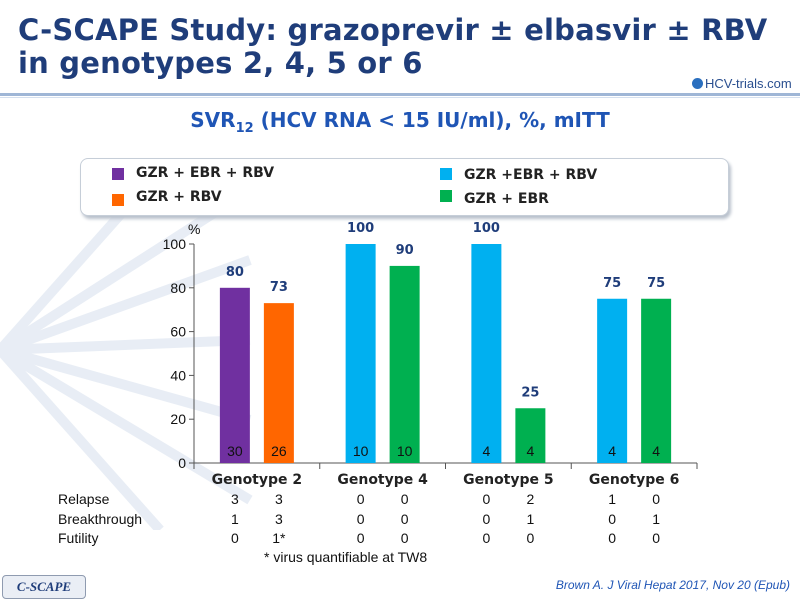 This screenshot has width=800, height=600. Describe the element at coordinates (508, 480) in the screenshot. I see `x-category-label: Genotype 5` at that location.